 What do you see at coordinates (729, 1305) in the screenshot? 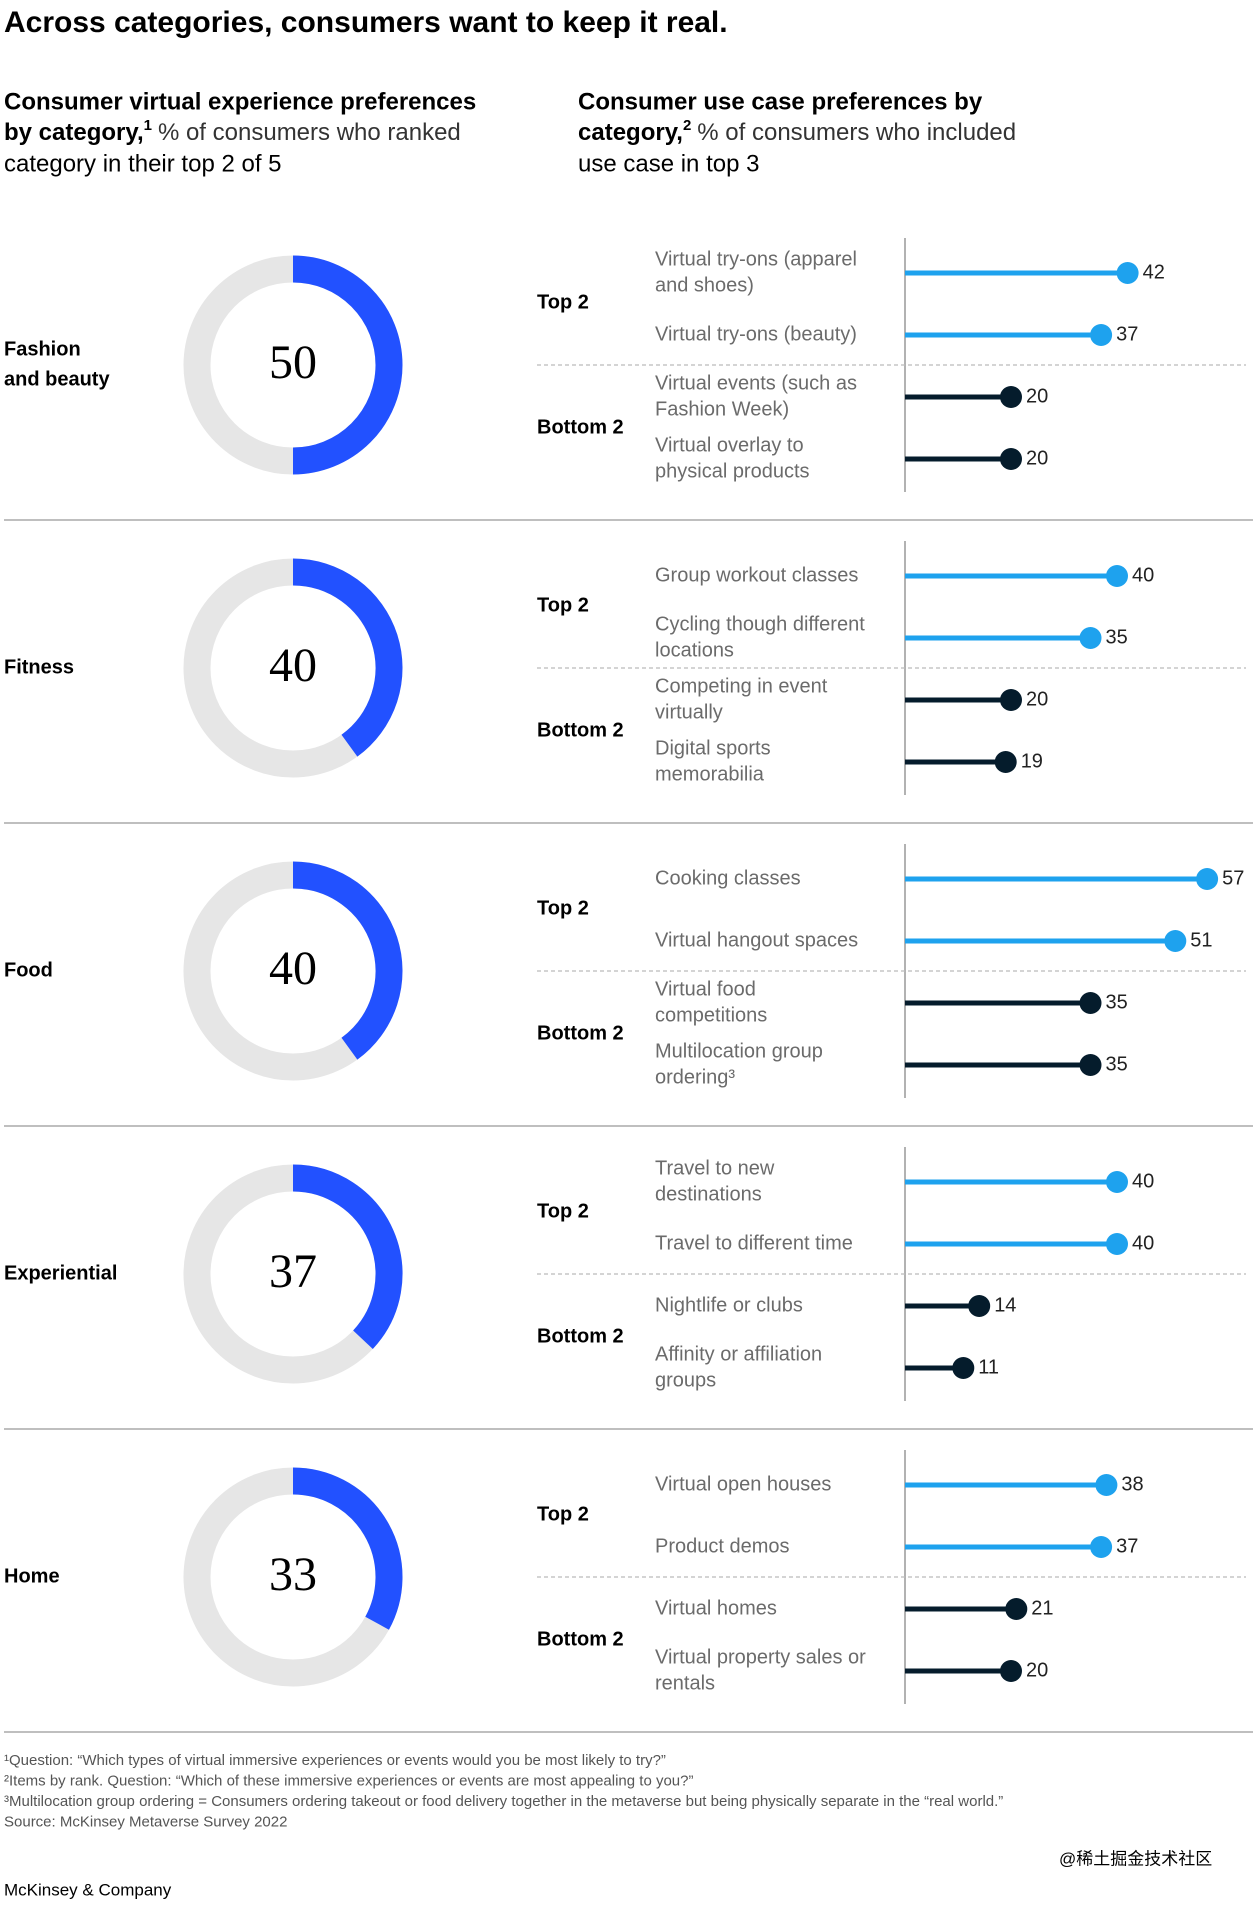
I see `use-case-label: Nightlife or clubs` at bounding box center [729, 1305].